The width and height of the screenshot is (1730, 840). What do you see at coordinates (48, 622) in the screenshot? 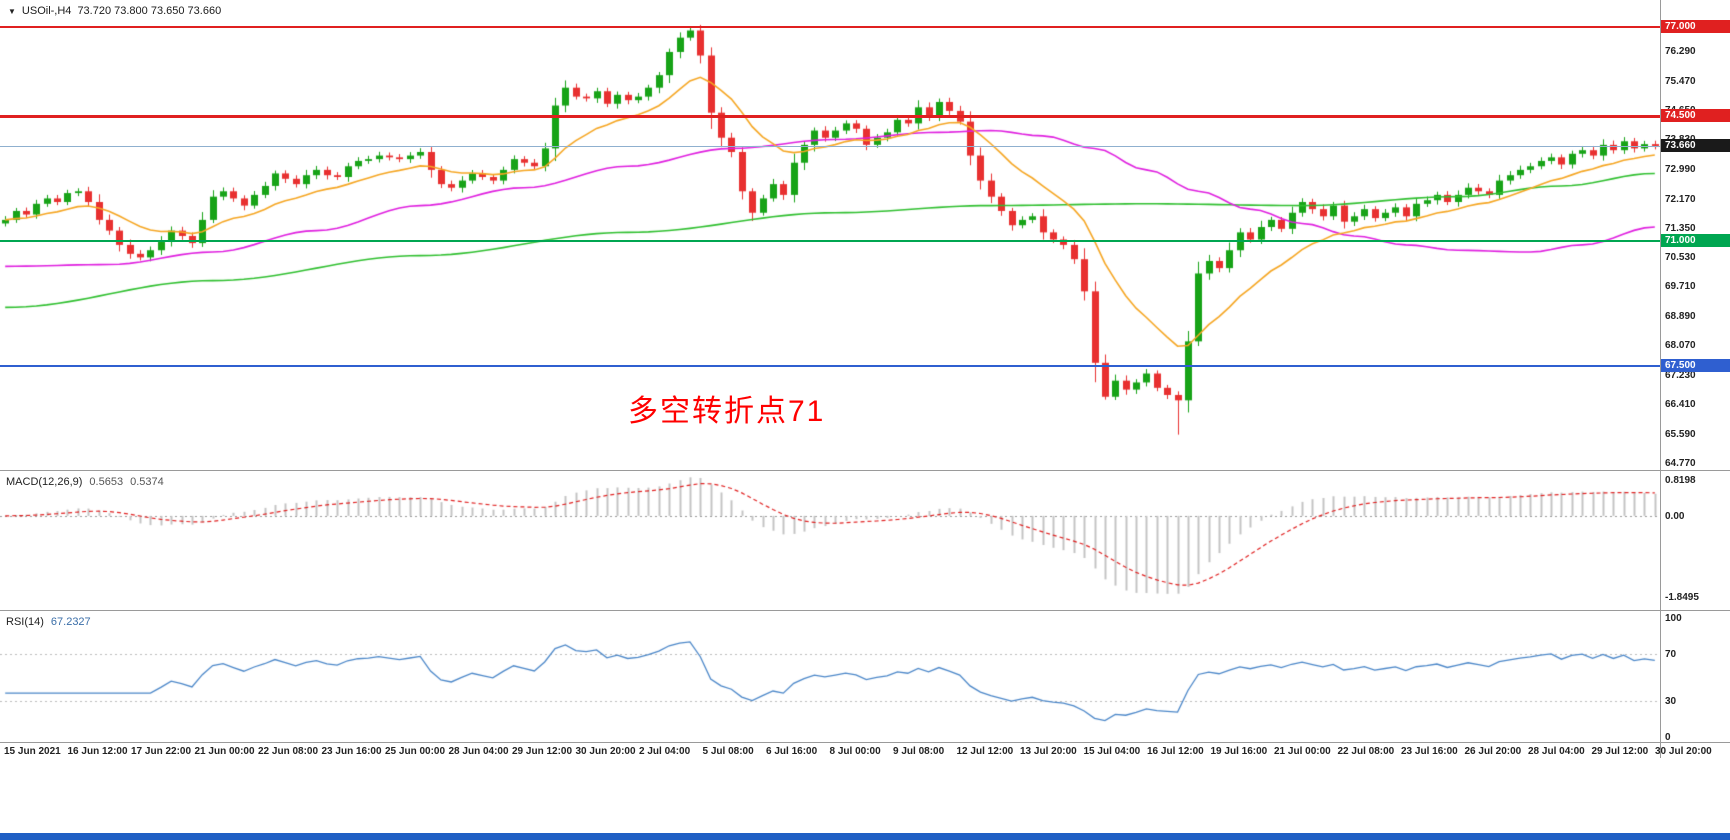
I see `rsi-indicator-label: RSI(14) 67.2327` at bounding box center [48, 622].